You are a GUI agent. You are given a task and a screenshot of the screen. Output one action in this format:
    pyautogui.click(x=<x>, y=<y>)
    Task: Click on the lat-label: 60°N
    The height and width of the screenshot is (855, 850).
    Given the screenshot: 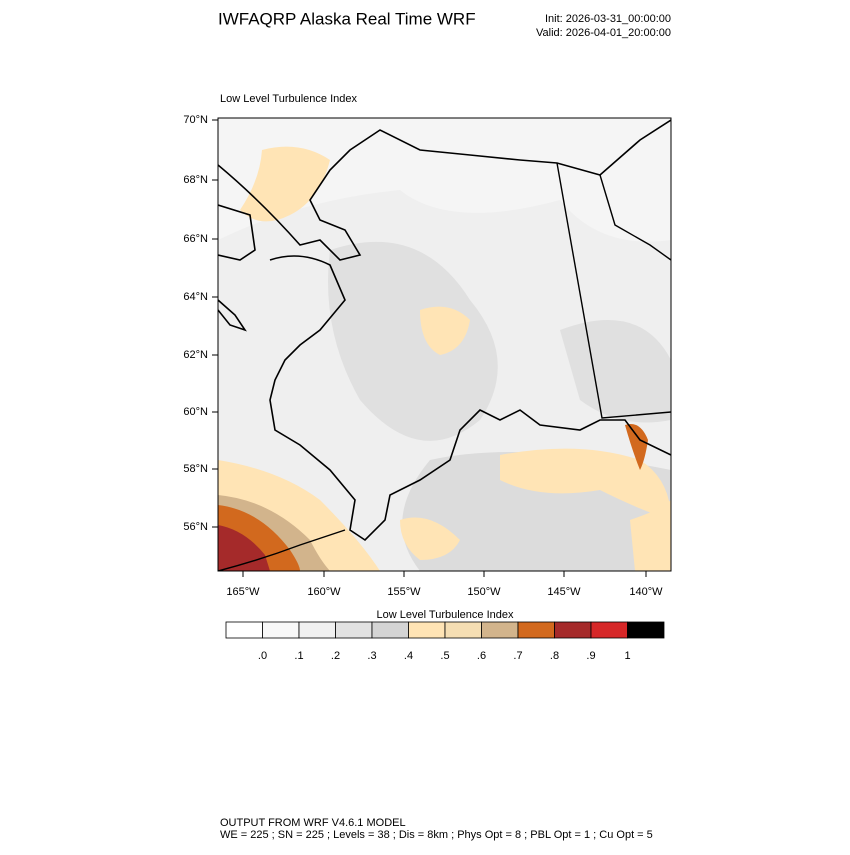 What is the action you would take?
    pyautogui.click(x=195, y=412)
    